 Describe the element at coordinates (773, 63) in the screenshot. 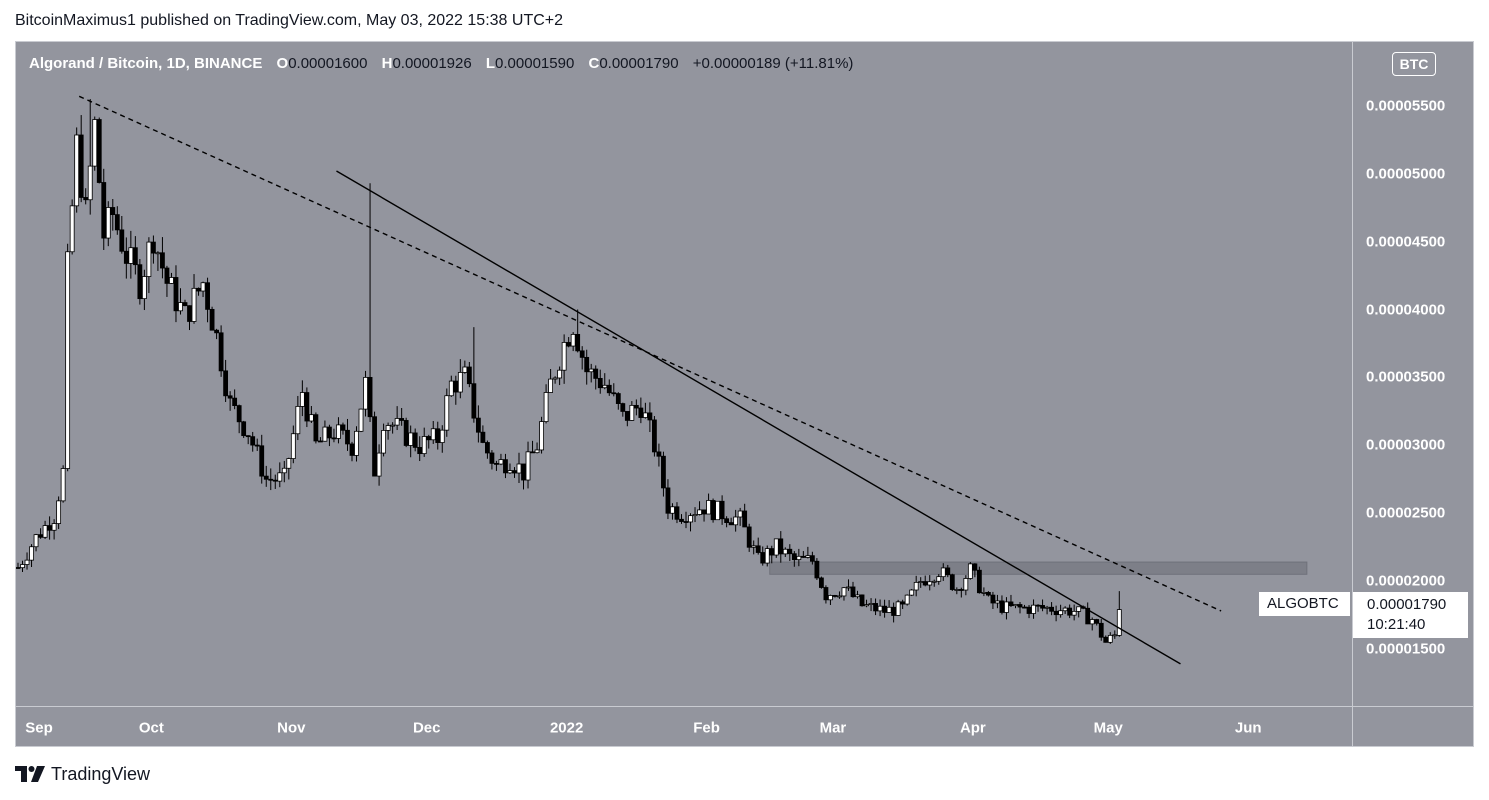

I see `price-change: +0.00000189 (+11.81%)` at that location.